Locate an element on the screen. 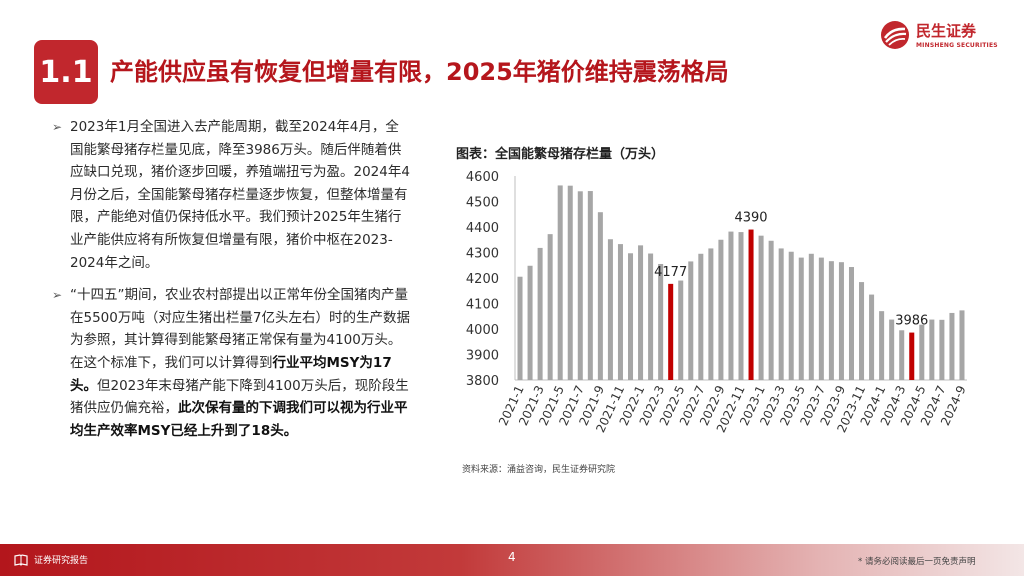 This screenshot has width=1024, height=576. data-label: 3986 is located at coordinates (911, 321).